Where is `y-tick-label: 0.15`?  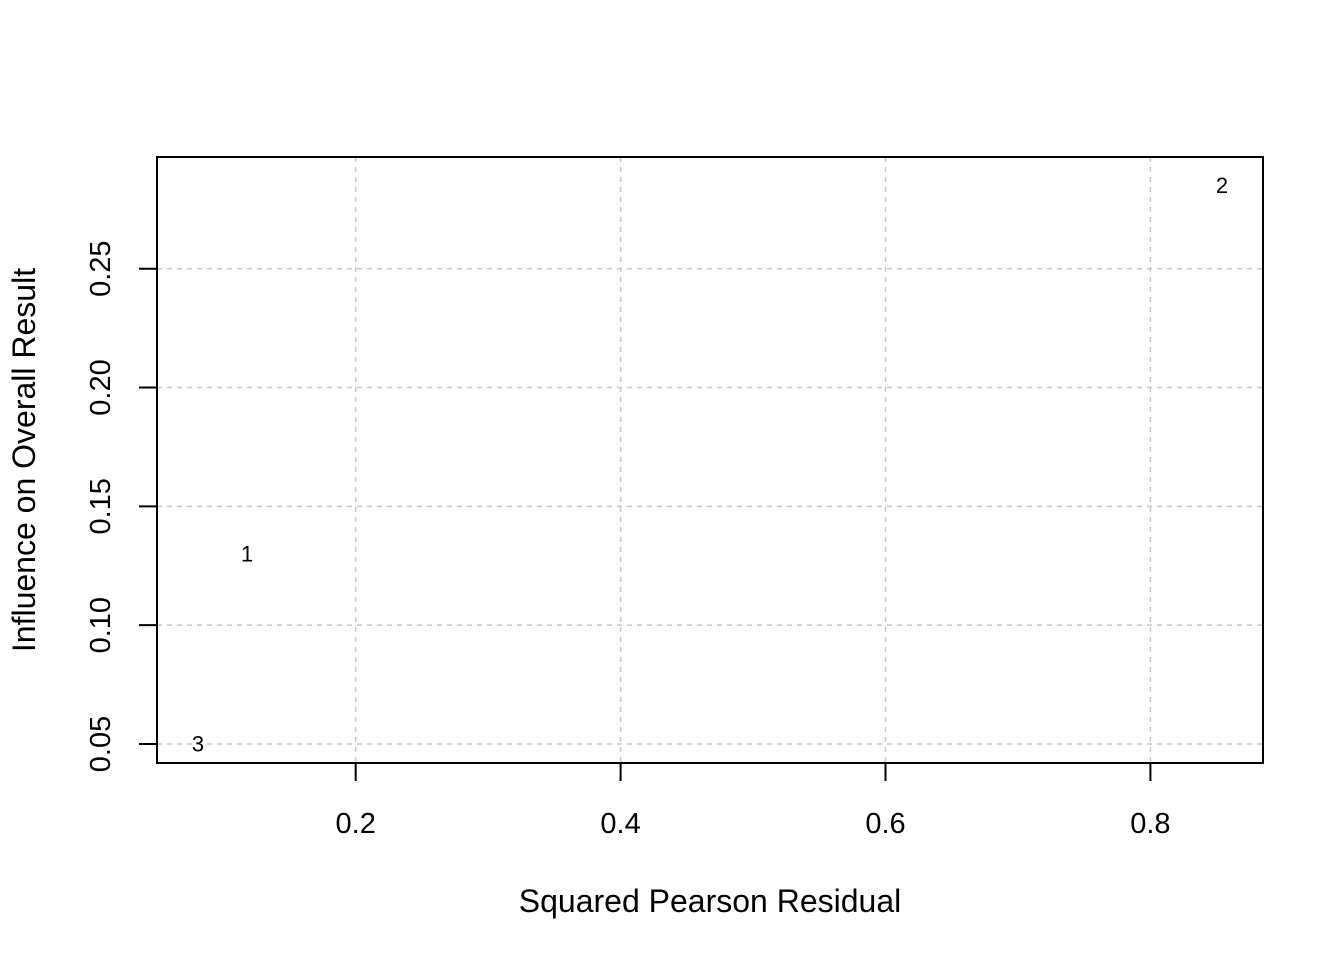 y-tick-label: 0.15 is located at coordinates (101, 506).